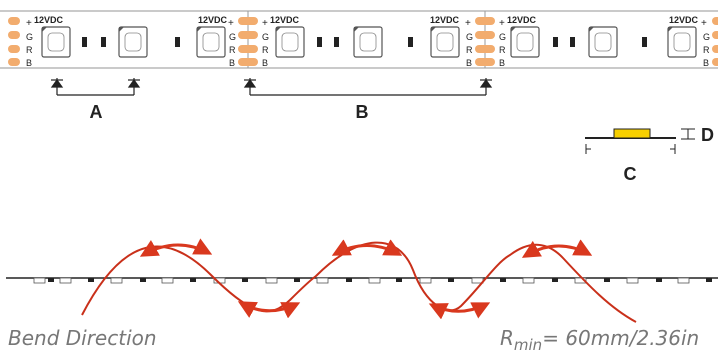 Image resolution: width=718 pixels, height=355 pixels. Describe the element at coordinates (630, 174) in the screenshot. I see `dimension-c-label: C` at that location.